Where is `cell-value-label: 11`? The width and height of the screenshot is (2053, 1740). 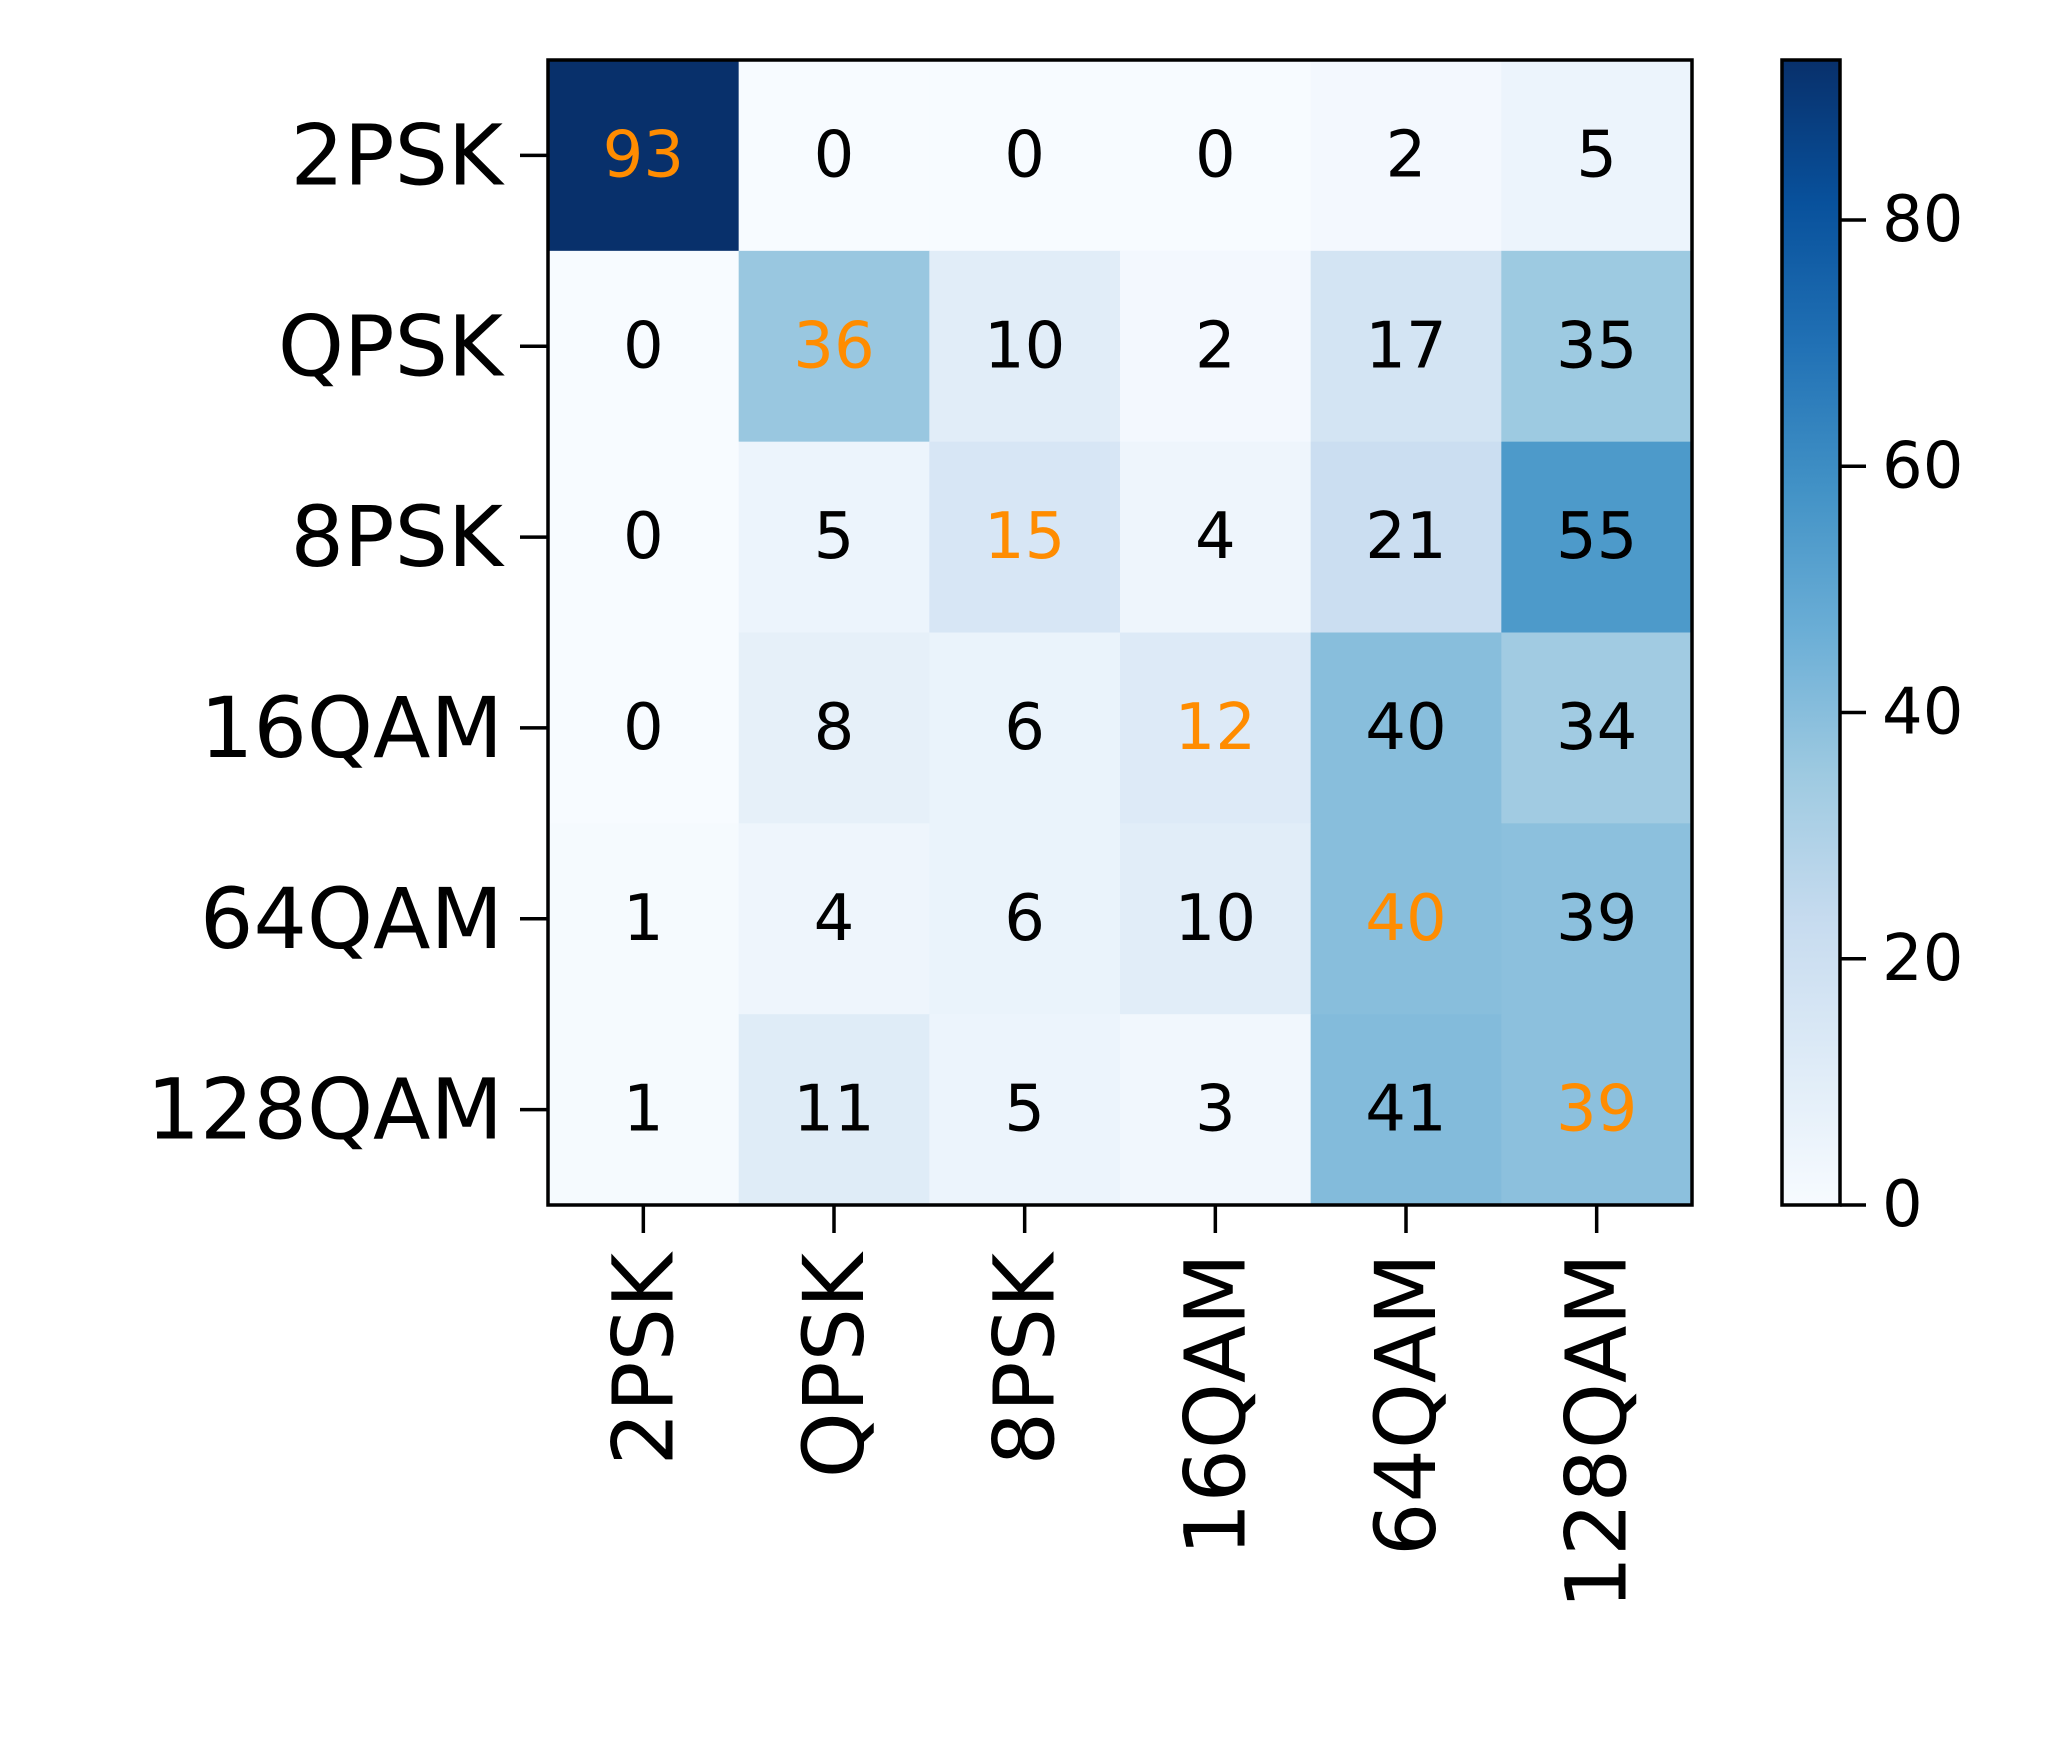 cell-value-label: 11 is located at coordinates (833, 1110).